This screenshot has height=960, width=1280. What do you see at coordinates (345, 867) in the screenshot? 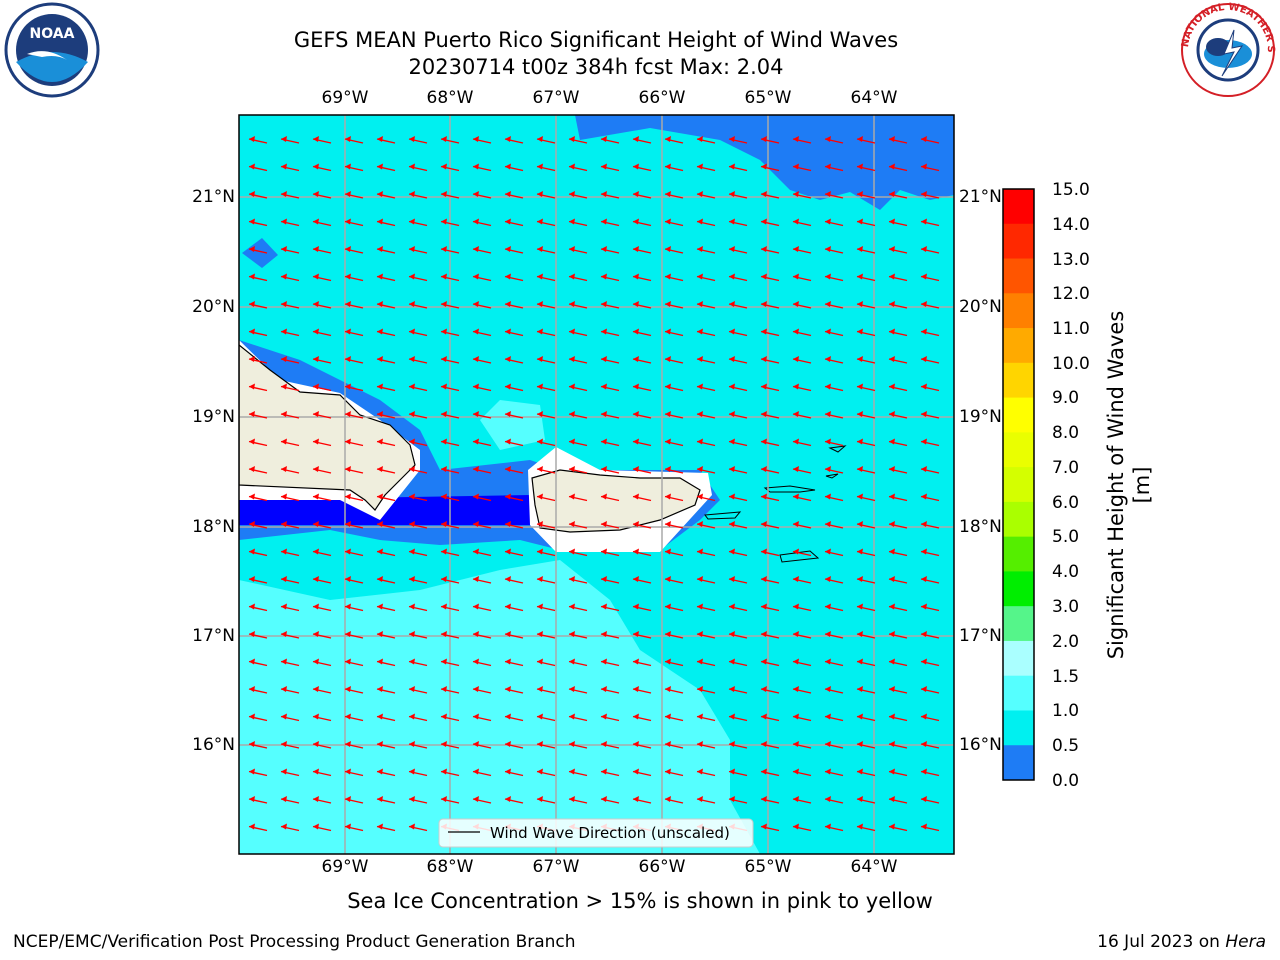
I see `lon-label-bottom: 69°W` at bounding box center [345, 867].